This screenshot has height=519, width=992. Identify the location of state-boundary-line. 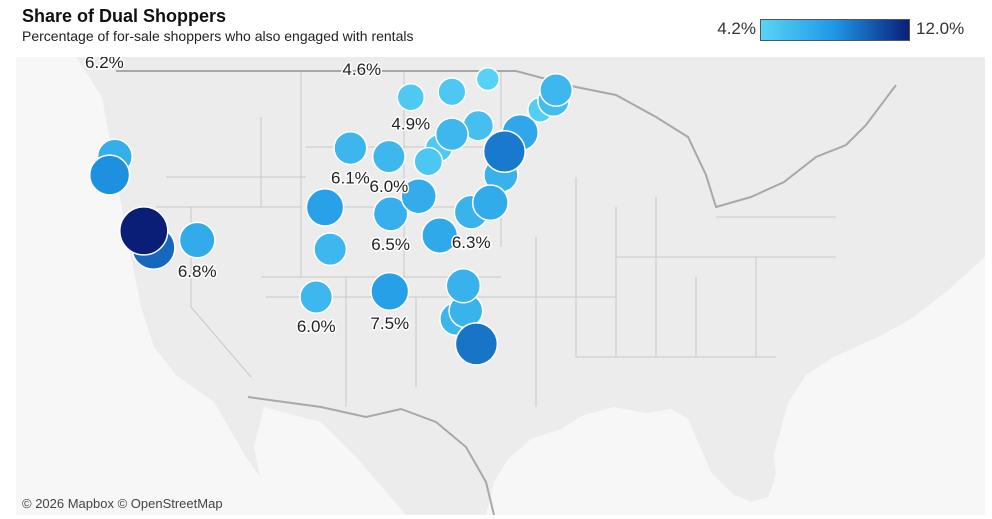
(221, 342).